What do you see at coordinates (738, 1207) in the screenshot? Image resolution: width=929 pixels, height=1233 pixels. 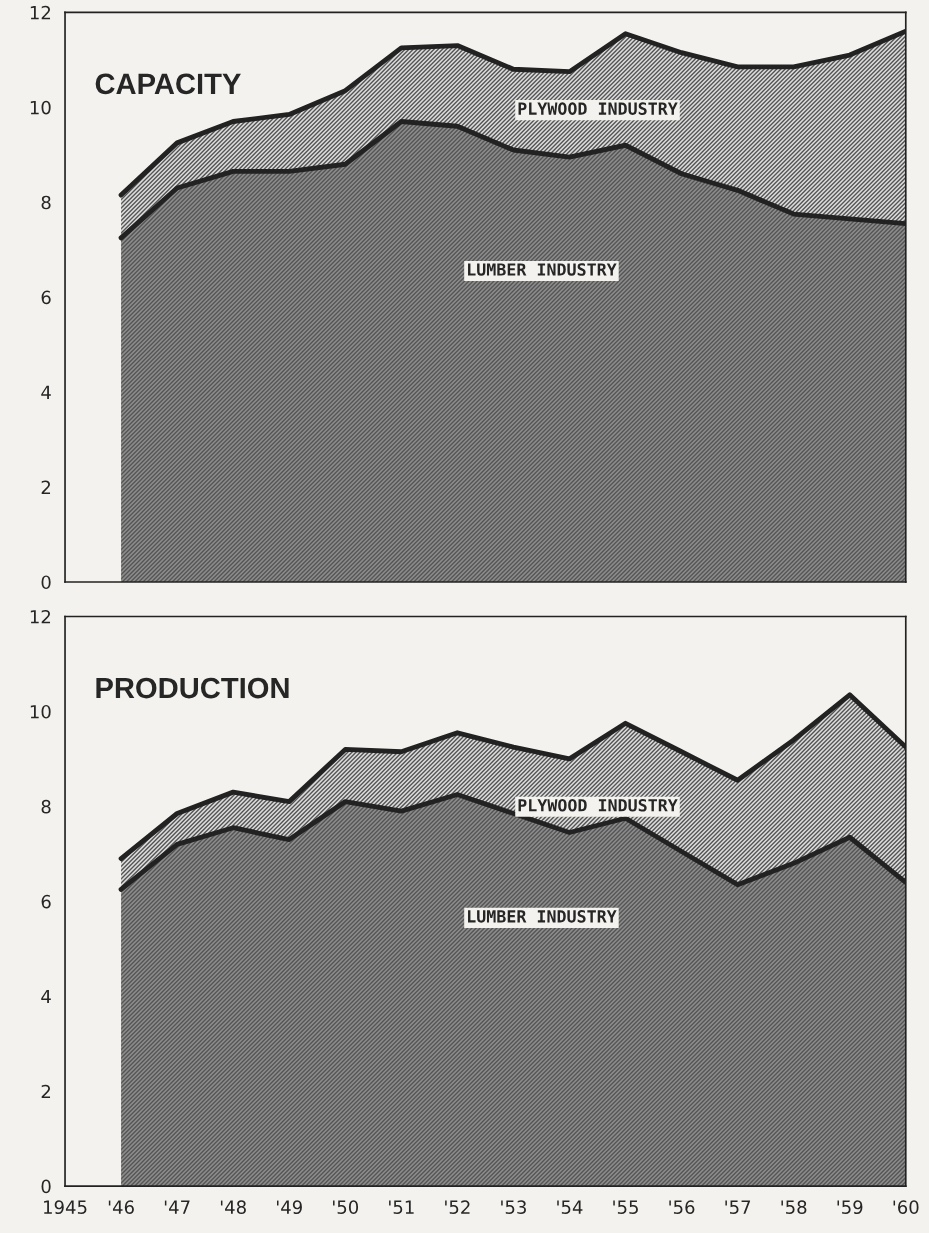 I see `x-tick-label: '57` at bounding box center [738, 1207].